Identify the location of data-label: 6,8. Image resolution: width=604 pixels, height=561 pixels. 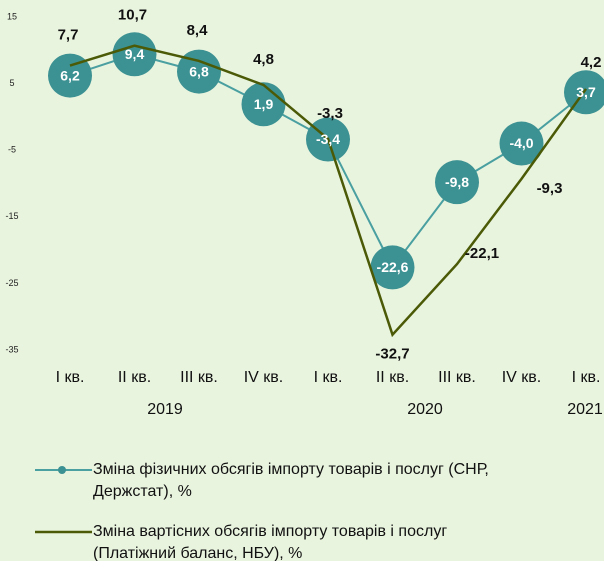
(199, 71).